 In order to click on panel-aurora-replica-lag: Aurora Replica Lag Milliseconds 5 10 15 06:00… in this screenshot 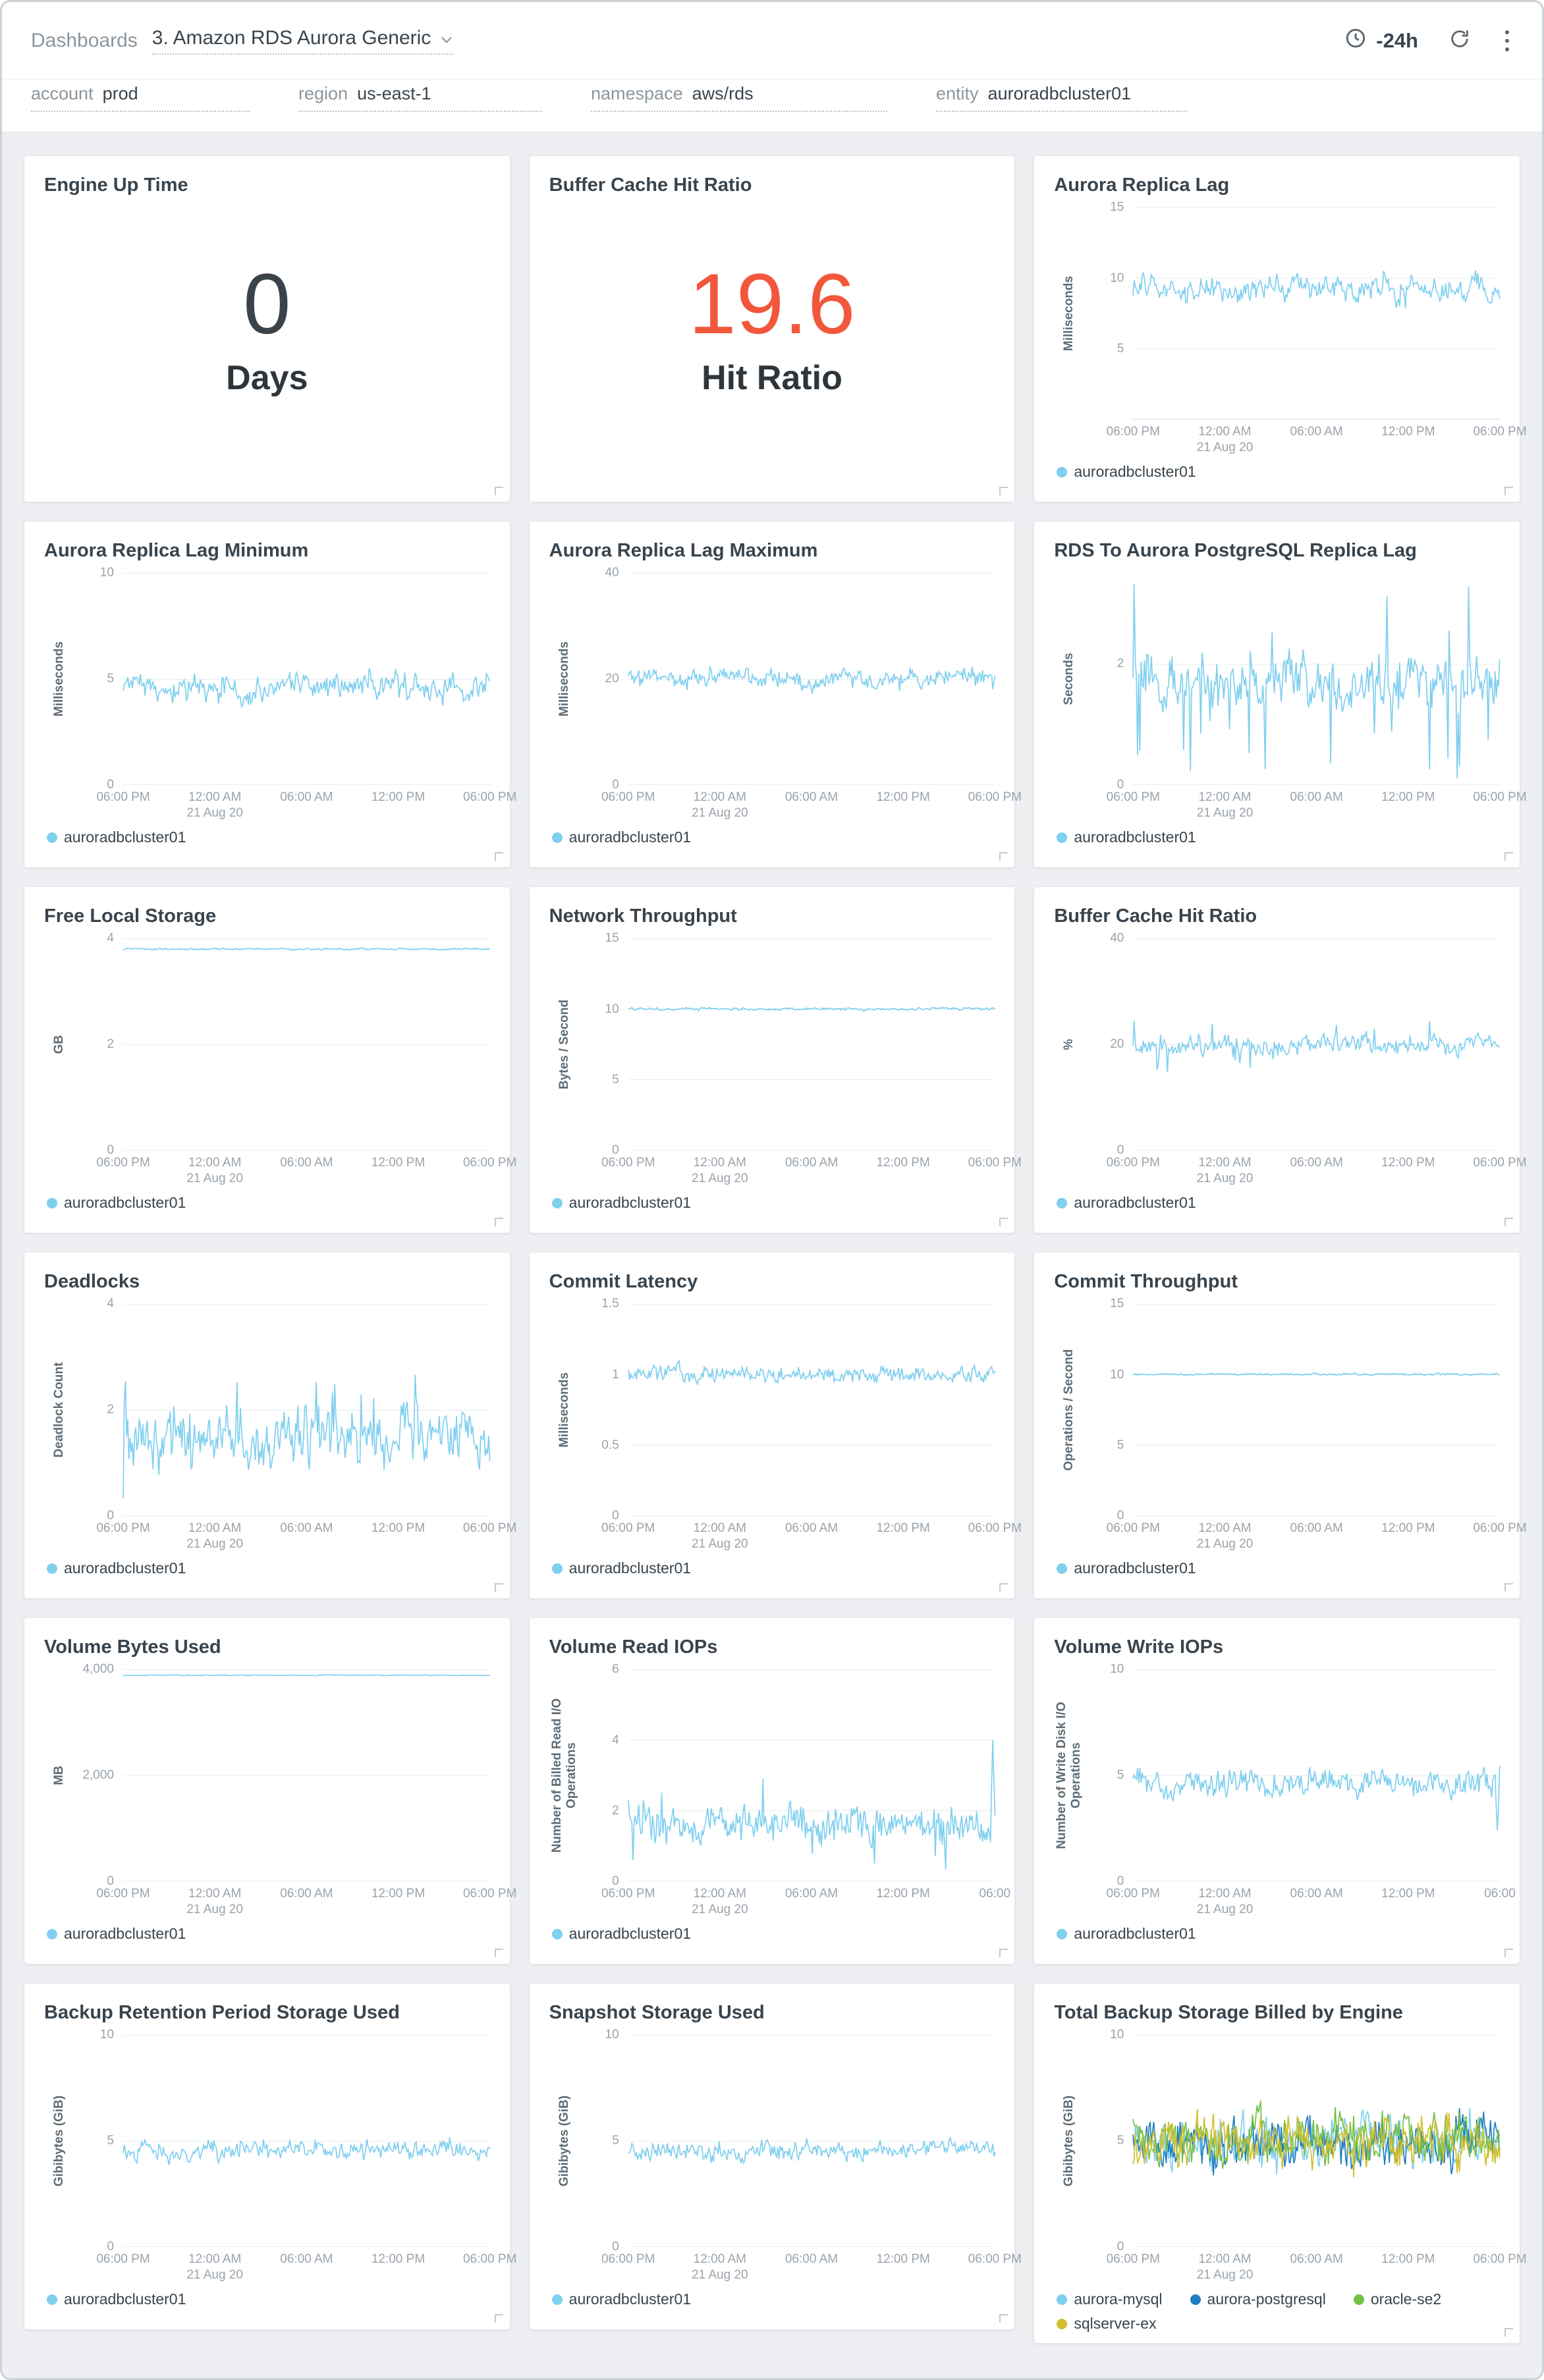, I will do `click(1281, 329)`.